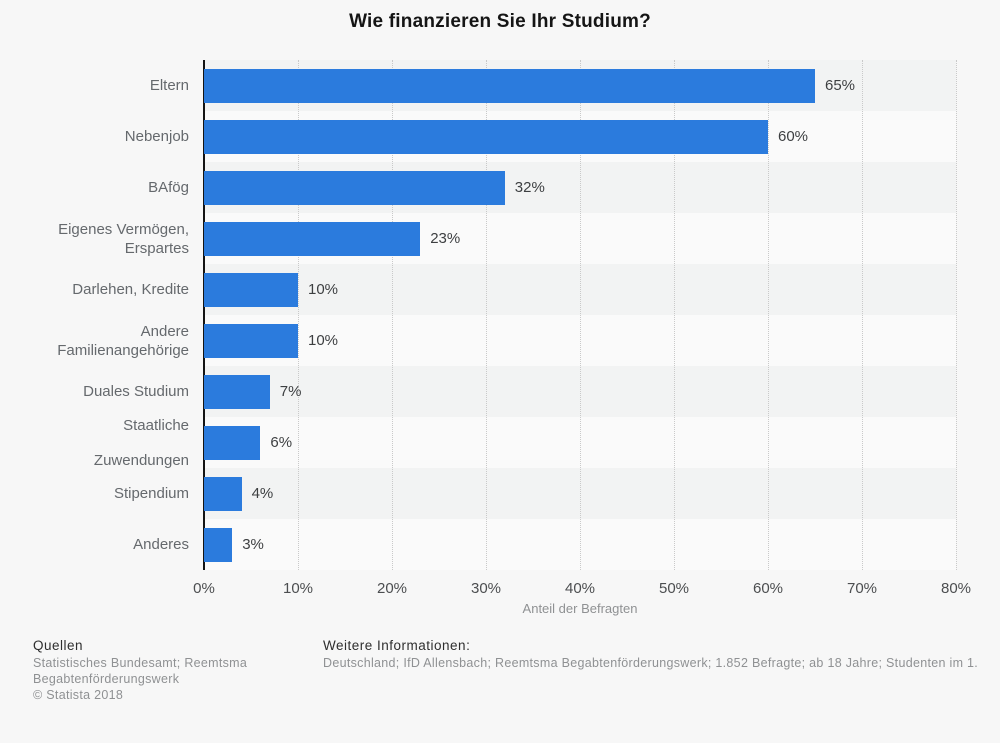 The height and width of the screenshot is (743, 1000). Describe the element at coordinates (168, 187) in the screenshot. I see `category-label: BAfög` at that location.